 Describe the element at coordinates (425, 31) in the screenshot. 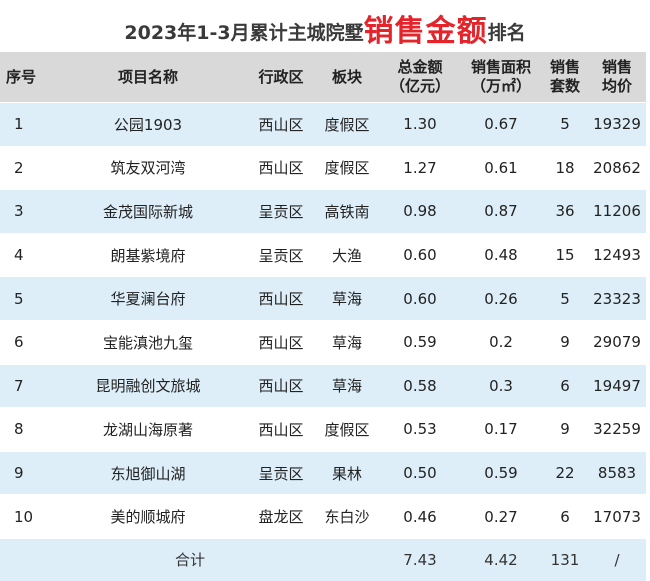

I see `title-highlight: 销售金额` at that location.